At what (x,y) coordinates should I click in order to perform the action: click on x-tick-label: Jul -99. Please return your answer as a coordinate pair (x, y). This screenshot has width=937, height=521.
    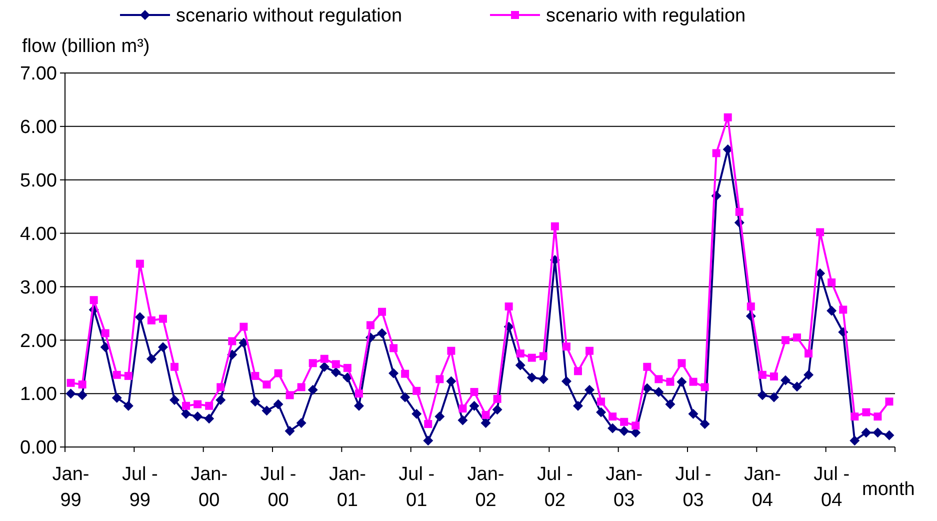
    Looking at the image, I should click on (140, 487).